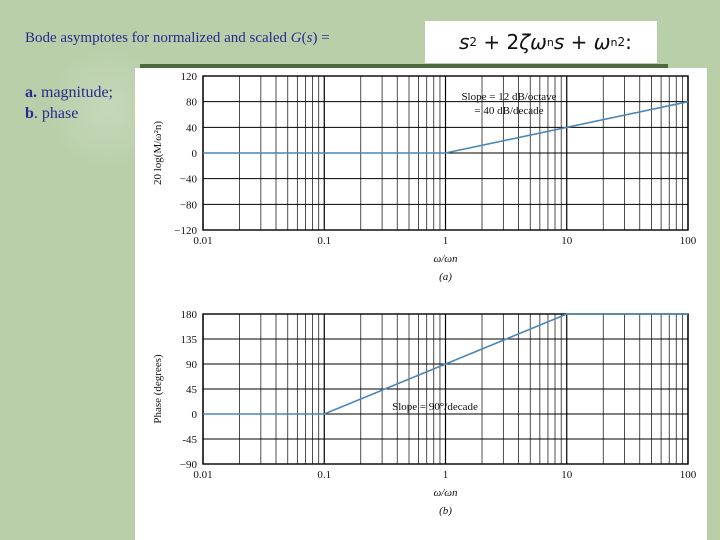 The width and height of the screenshot is (720, 540). I want to click on slope-annotation-a: Slope = 12 dB/octave, so click(508, 97).